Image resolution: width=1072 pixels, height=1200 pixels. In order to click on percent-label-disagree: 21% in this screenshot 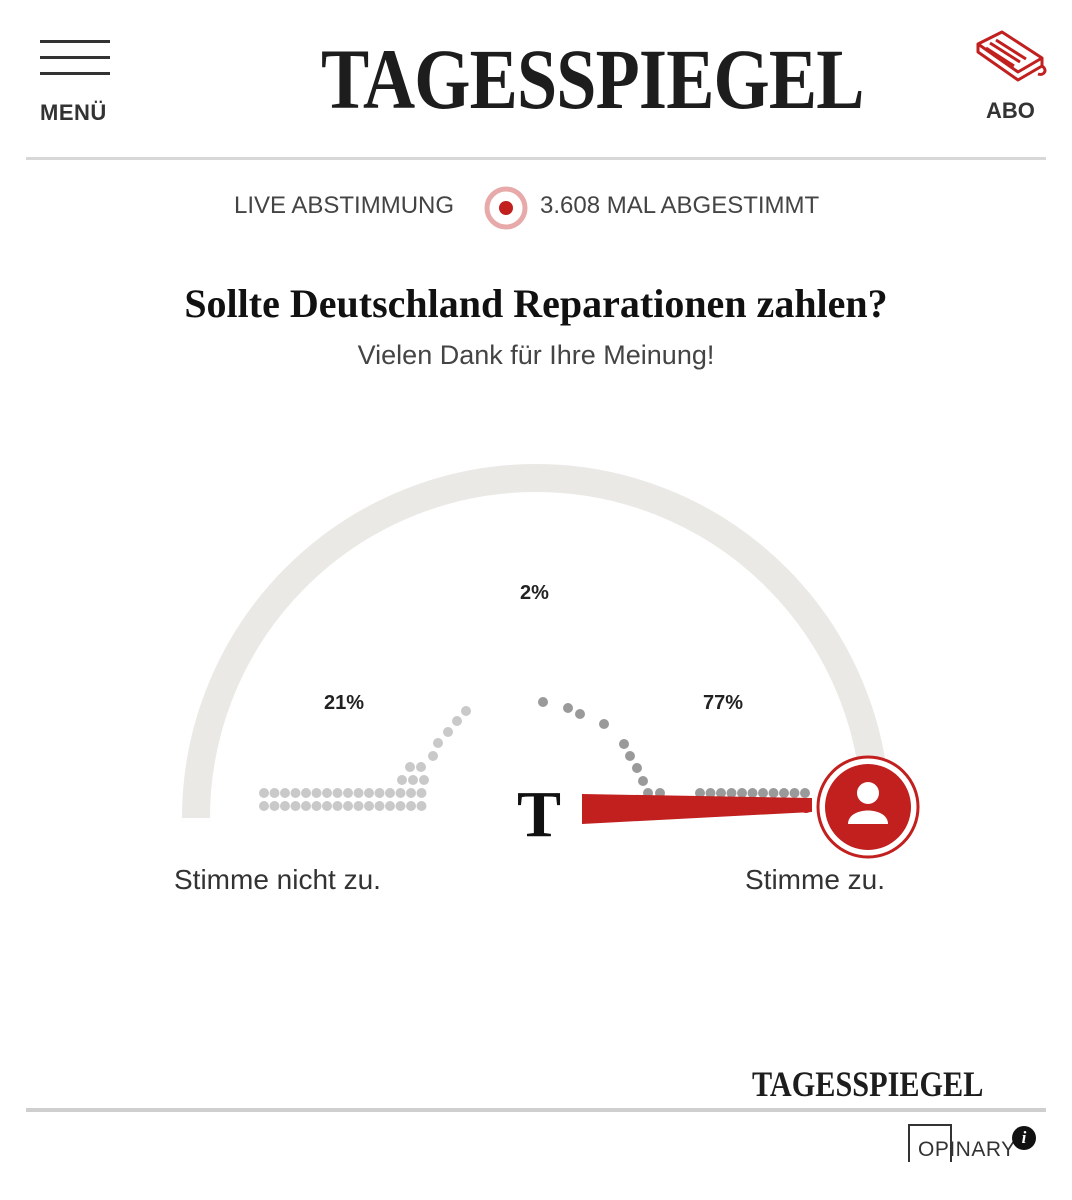, I will do `click(344, 703)`.